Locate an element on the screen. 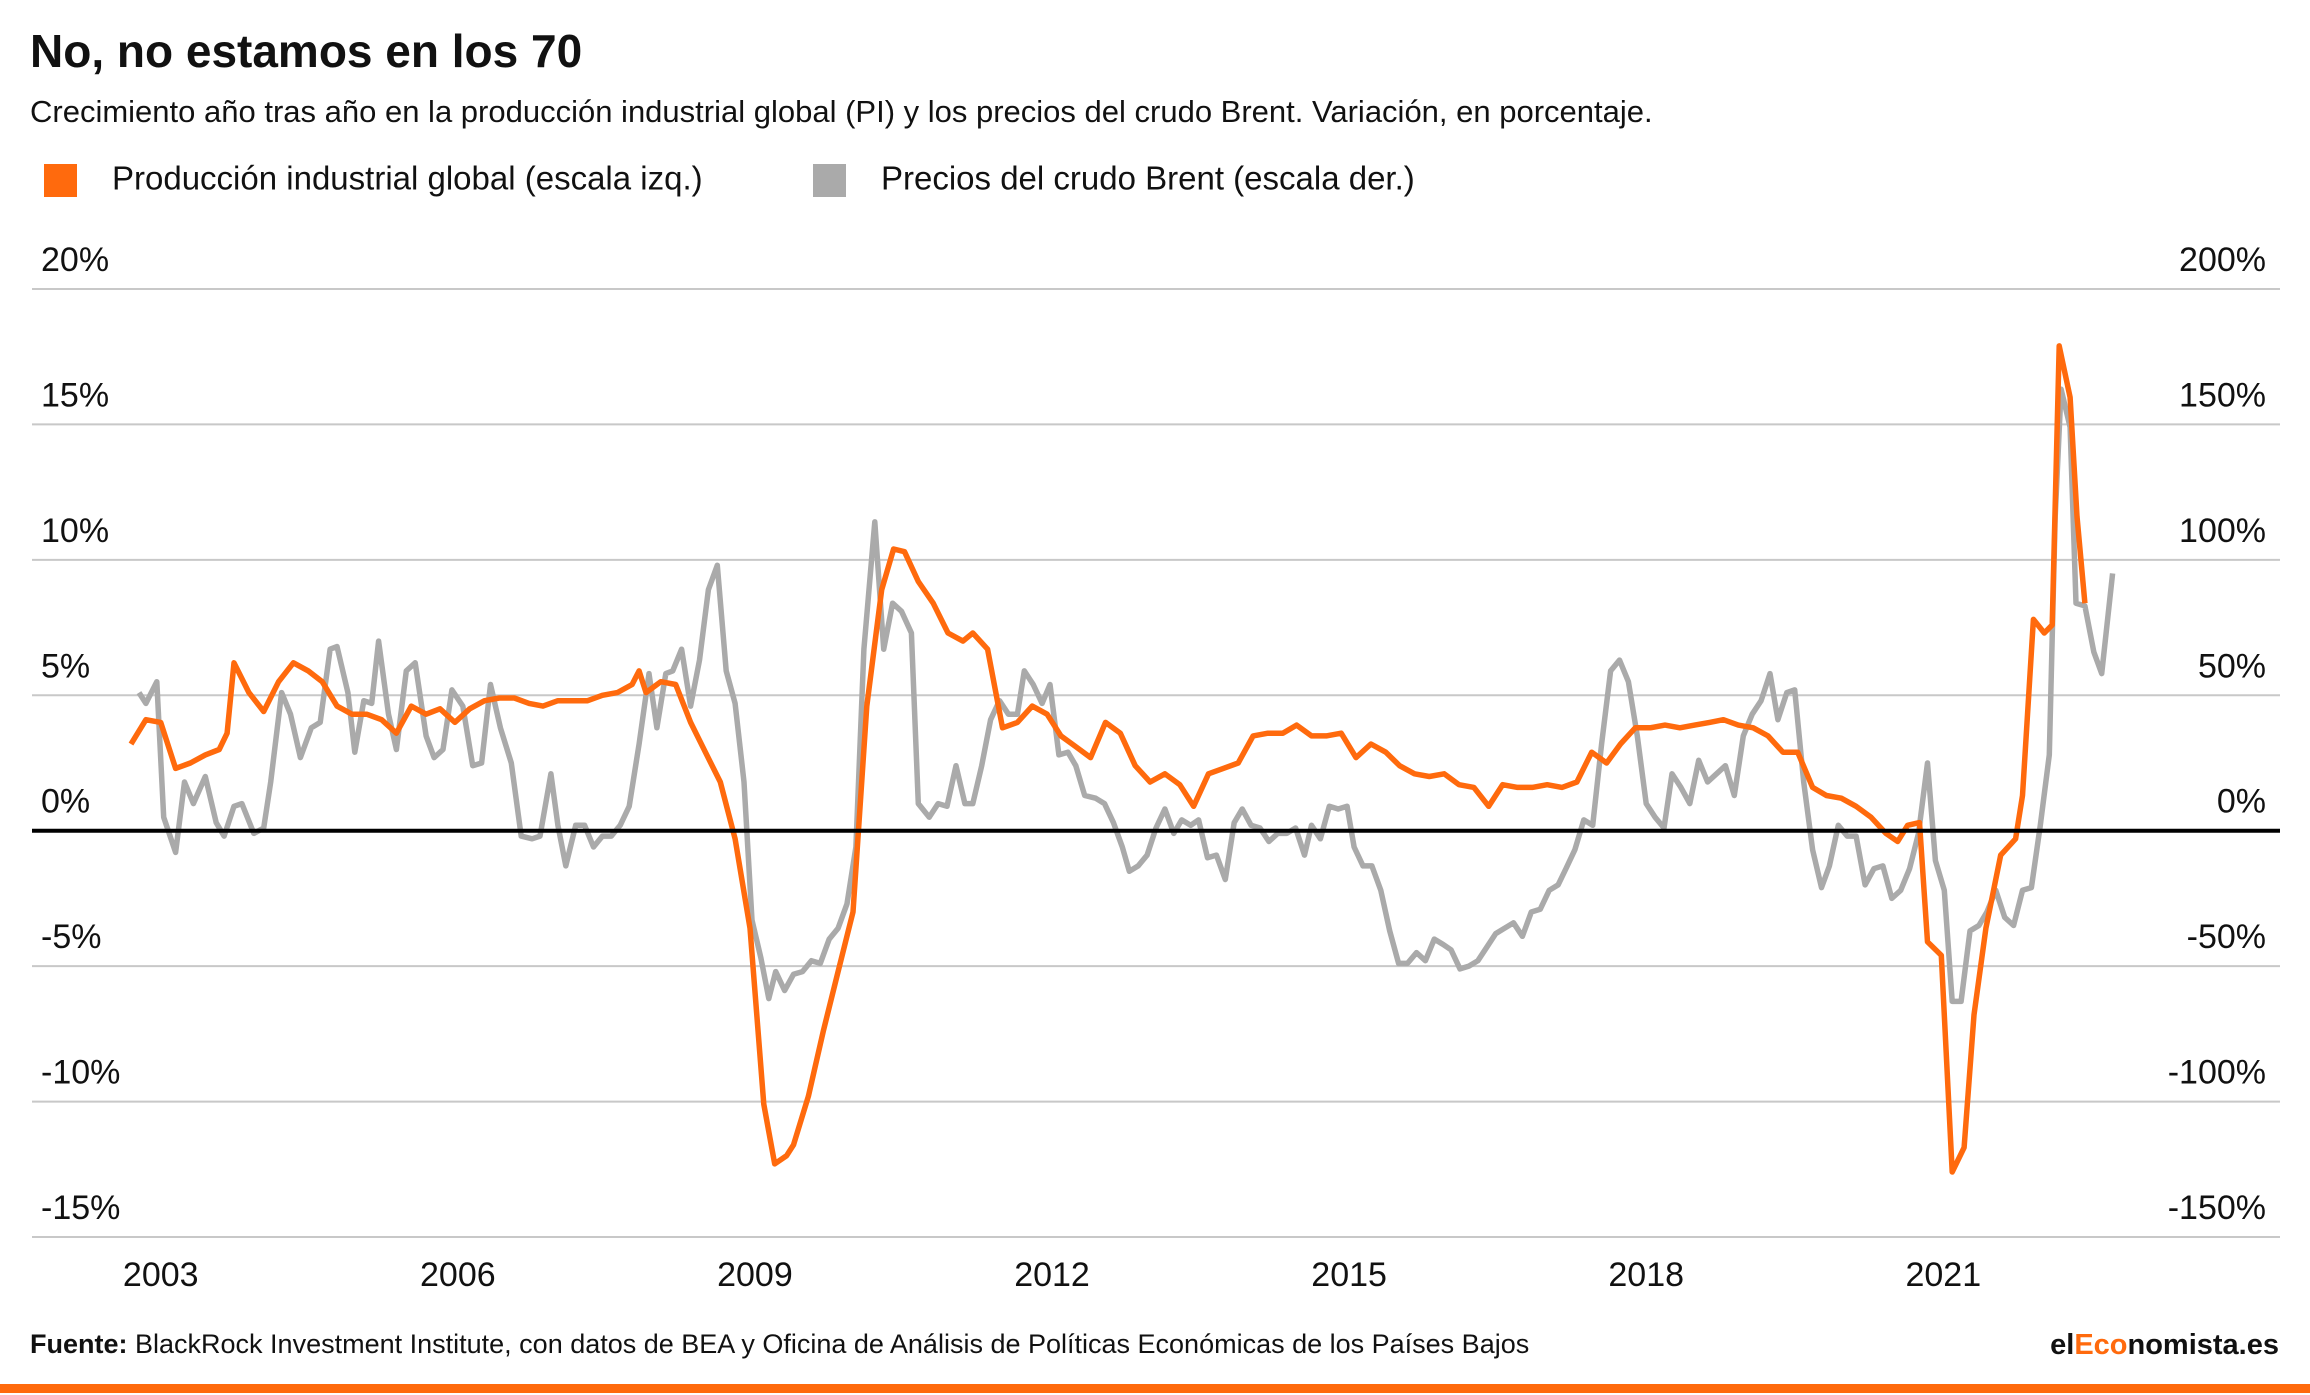  y2-tick-label: 0% is located at coordinates (2241, 802).